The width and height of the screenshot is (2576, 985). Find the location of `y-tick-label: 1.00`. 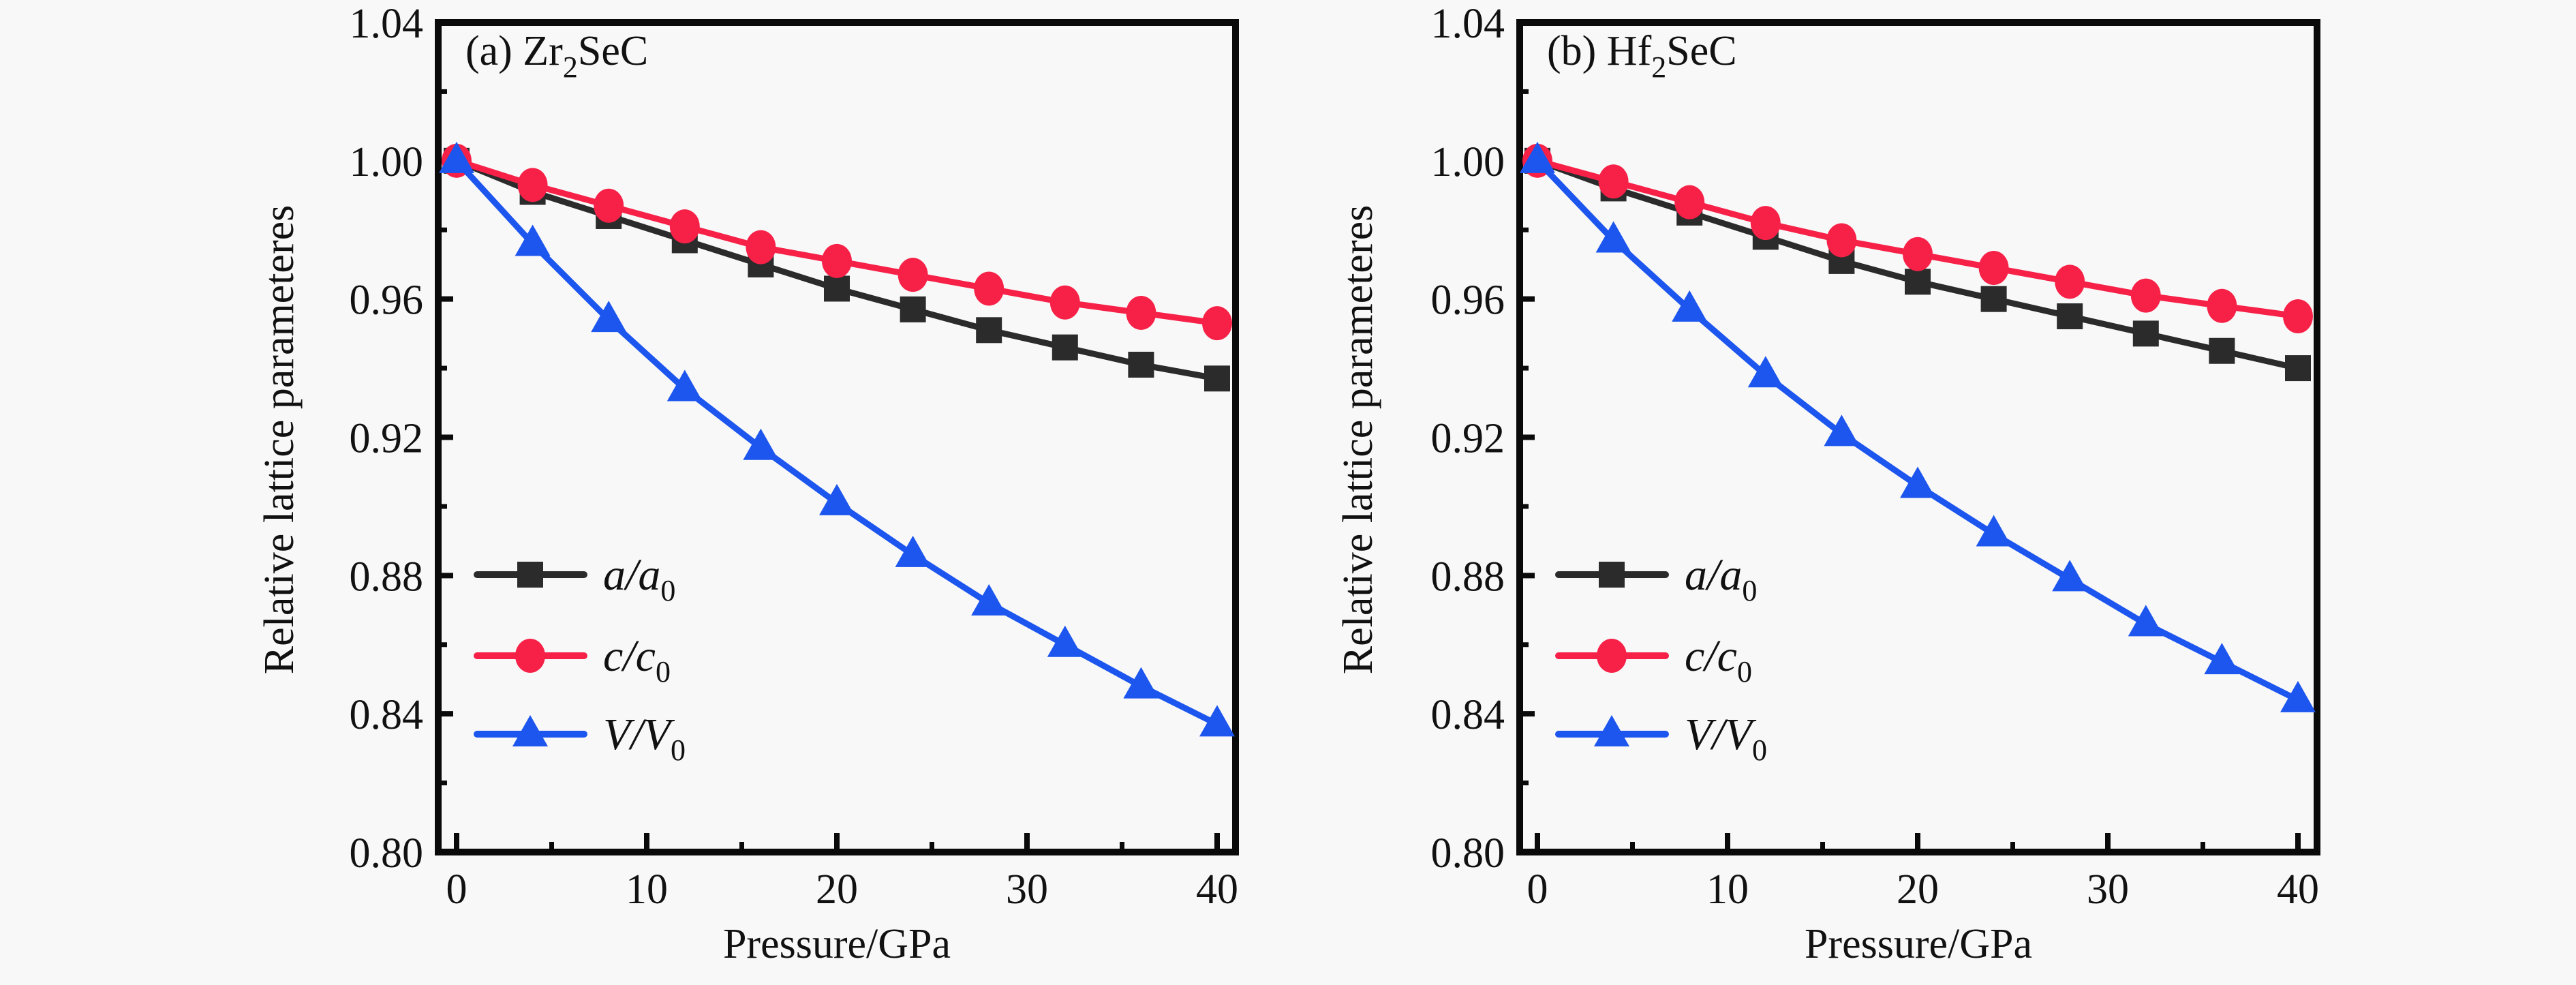

y-tick-label: 1.00 is located at coordinates (387, 162).